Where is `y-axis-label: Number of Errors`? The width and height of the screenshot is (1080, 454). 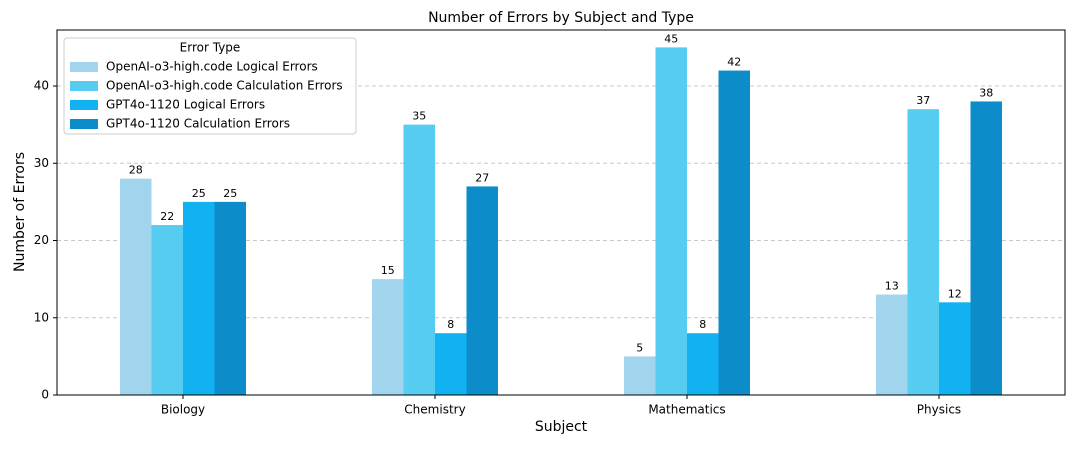 y-axis-label: Number of Errors is located at coordinates (20, 212).